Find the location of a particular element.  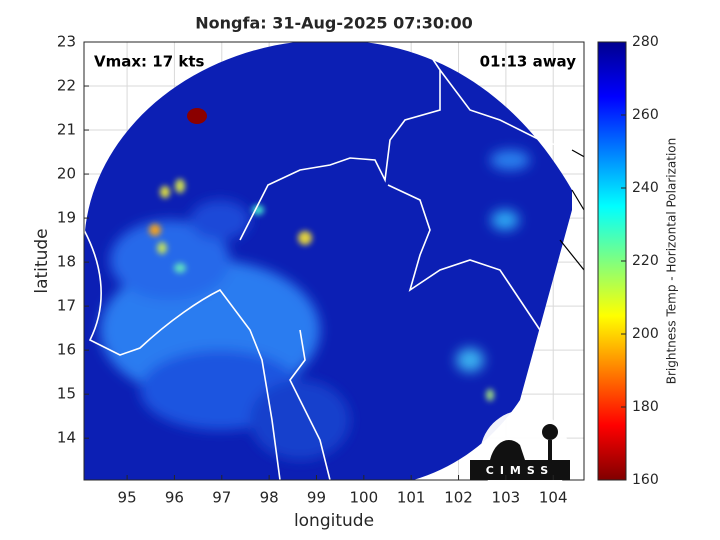

x-tick-label: 104 is located at coordinates (553, 498).